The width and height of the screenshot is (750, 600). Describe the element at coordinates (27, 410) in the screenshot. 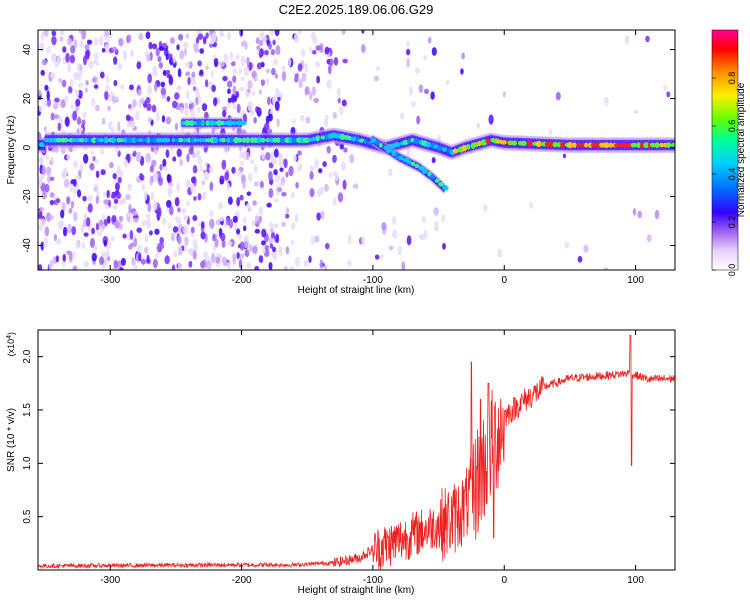

I see `snr-y-tick-label: 1.5` at that location.